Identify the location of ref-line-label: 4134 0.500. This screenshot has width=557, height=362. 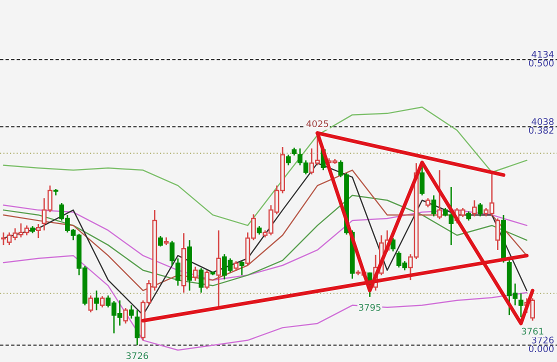
(541, 58).